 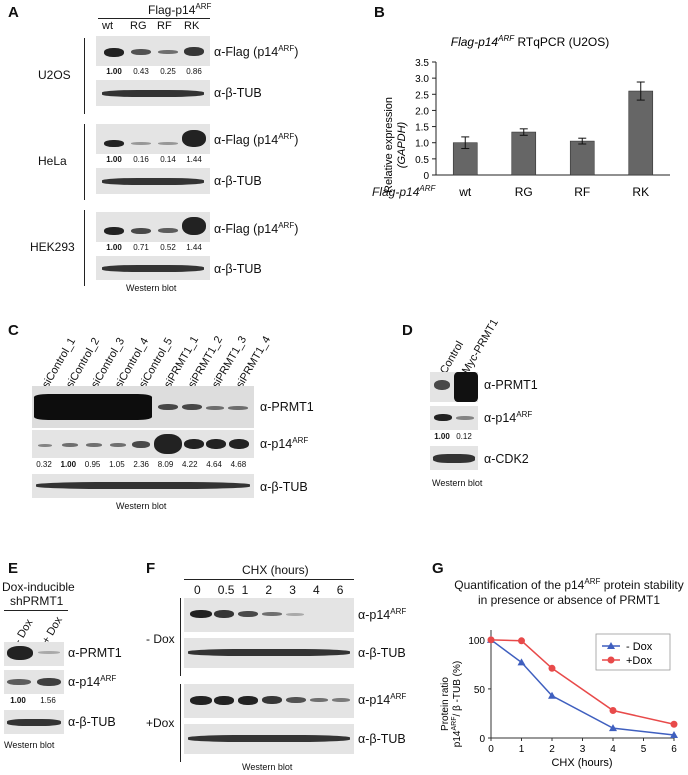 What do you see at coordinates (438, 568) in the screenshot?
I see `panel-g-label: G` at bounding box center [438, 568].